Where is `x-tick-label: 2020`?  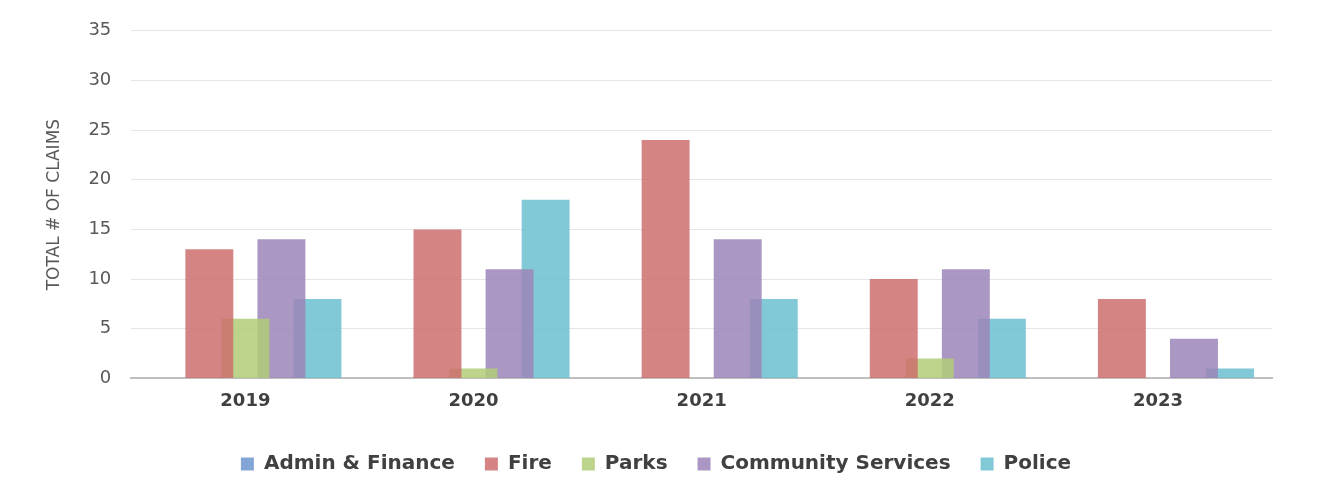
x-tick-label: 2020 is located at coordinates (473, 399).